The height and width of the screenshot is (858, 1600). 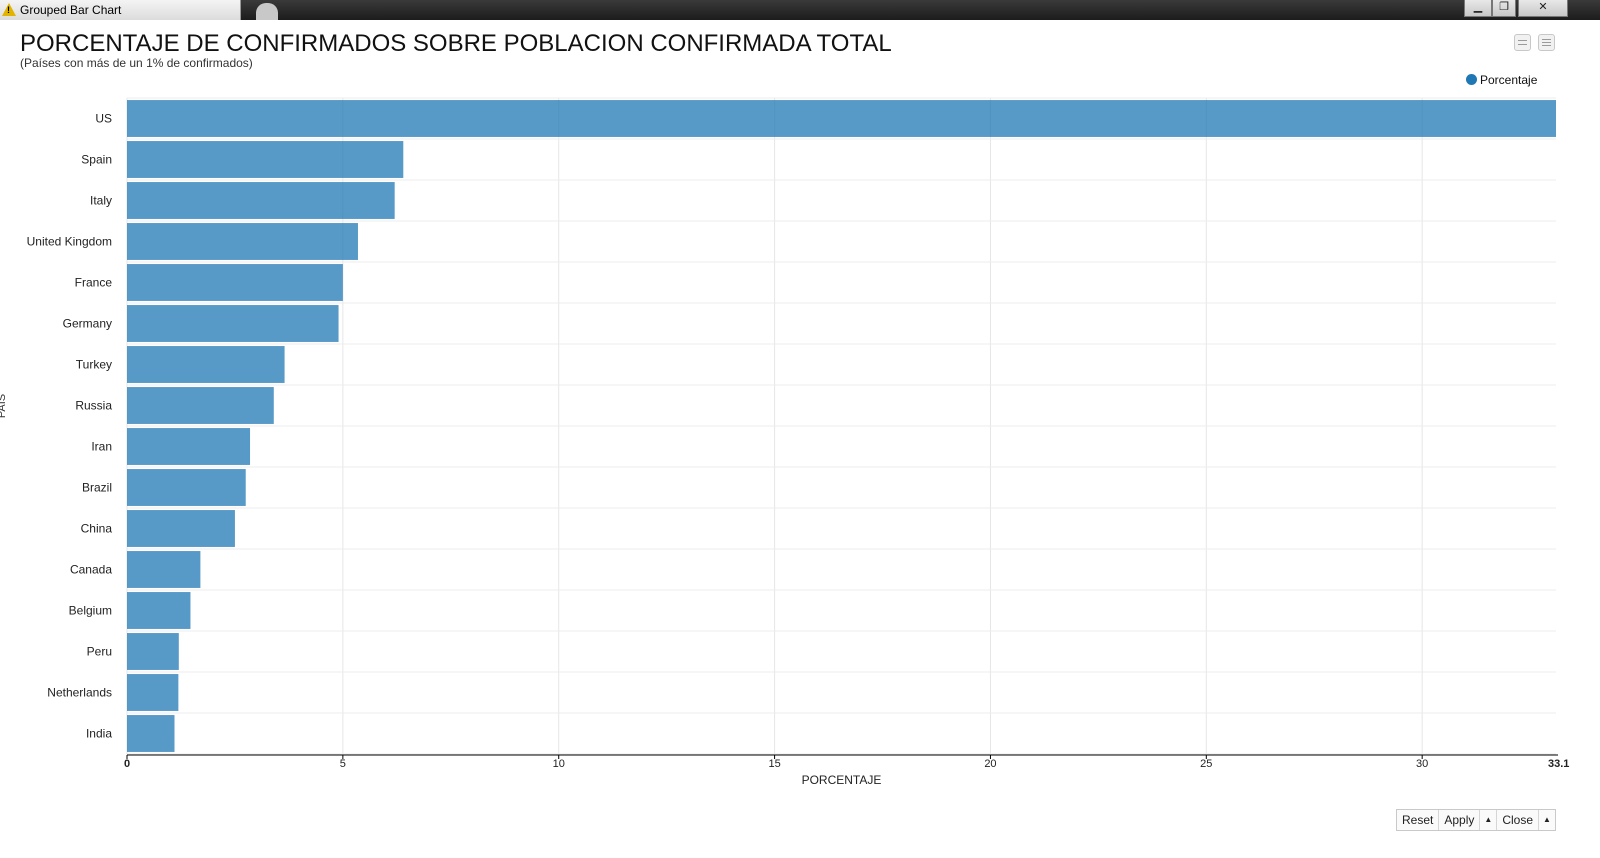 What do you see at coordinates (87, 324) in the screenshot?
I see `category-label: Germany` at bounding box center [87, 324].